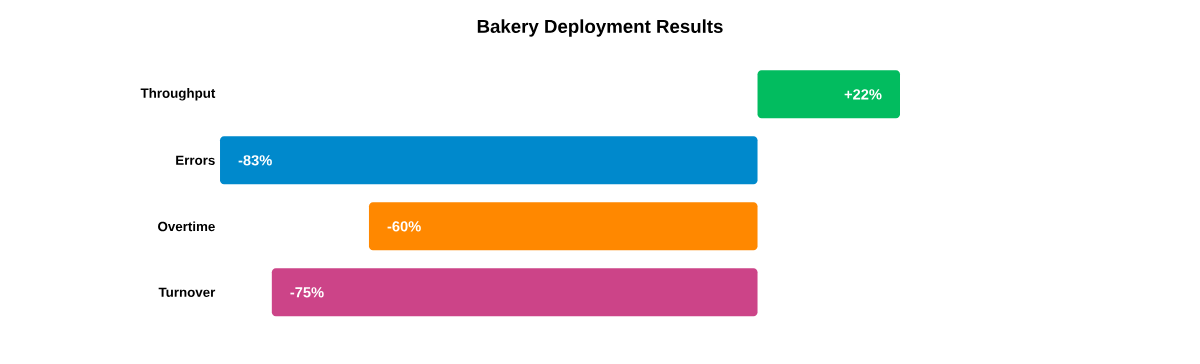 The image size is (1200, 364). What do you see at coordinates (600, 28) in the screenshot?
I see `chart-title: Bakery Deployment Results` at bounding box center [600, 28].